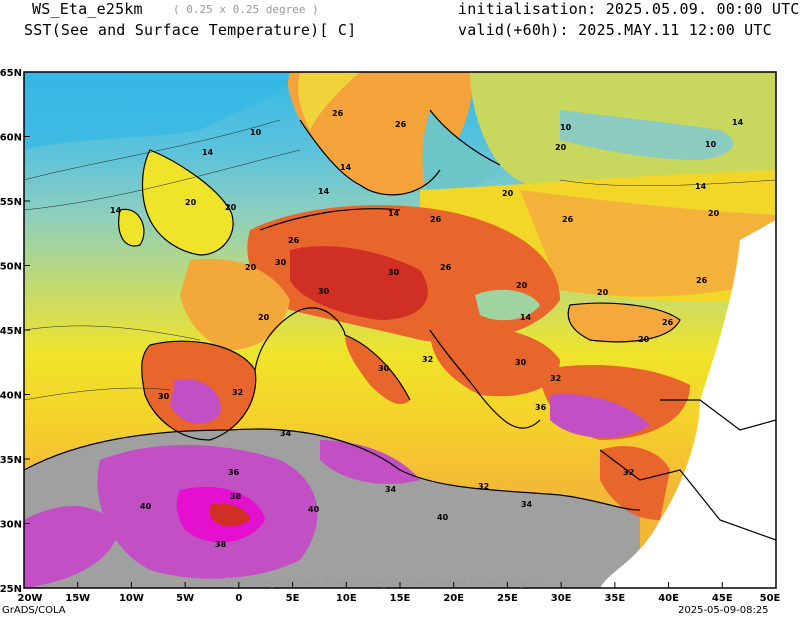 This screenshot has width=800, height=618. I want to click on lon-label: 30E, so click(561, 598).